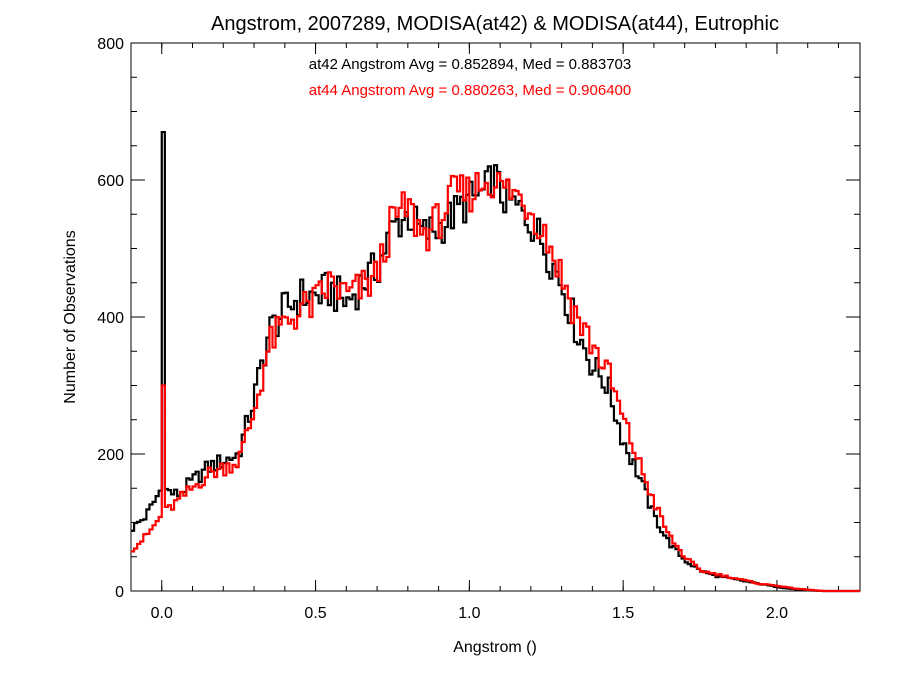  What do you see at coordinates (110, 44) in the screenshot?
I see `y-tick-label: 800` at bounding box center [110, 44].